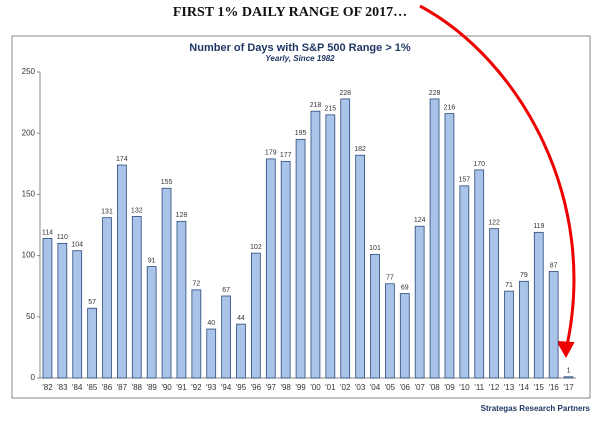 The height and width of the screenshot is (421, 600). What do you see at coordinates (30, 316) in the screenshot?
I see `y-tick-label: 50` at bounding box center [30, 316].